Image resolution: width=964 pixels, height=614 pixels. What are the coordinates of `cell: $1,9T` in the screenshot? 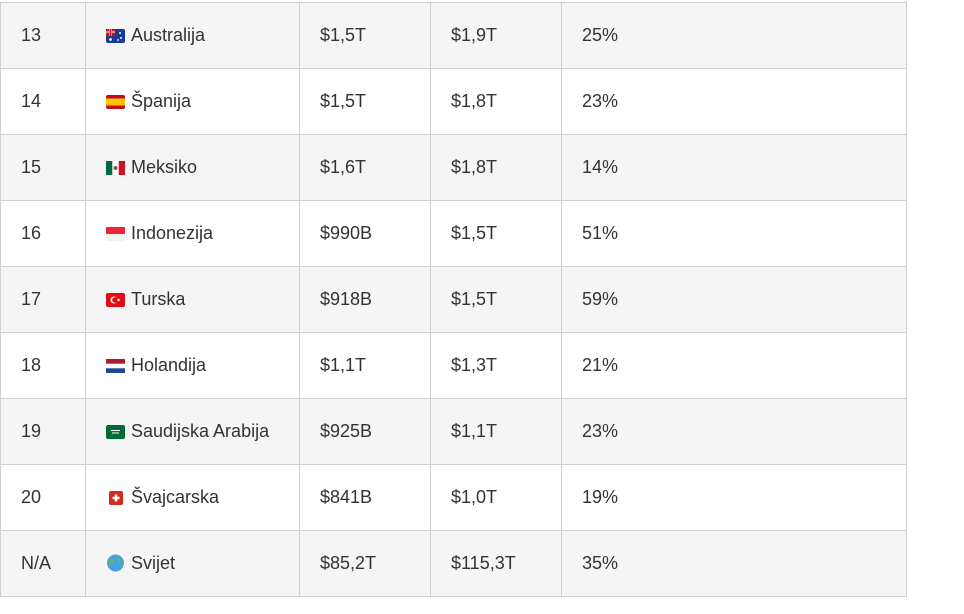 It's located at (496, 35).